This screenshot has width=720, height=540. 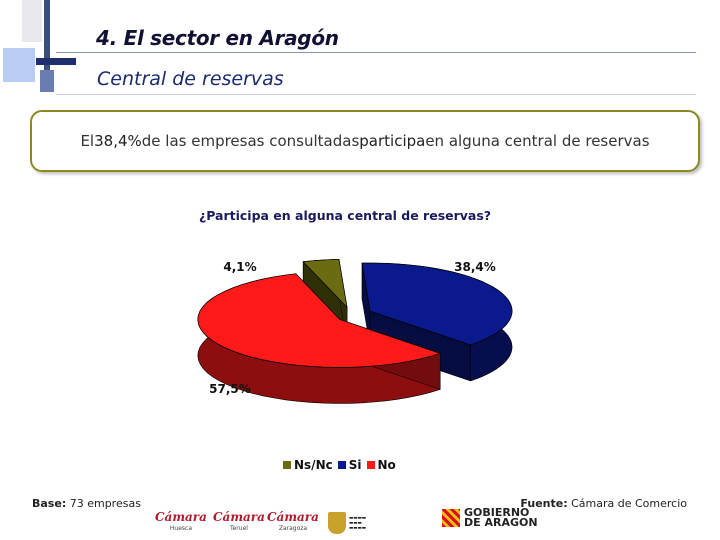 I want to click on coat-of-arms-icon, so click(x=337, y=523).